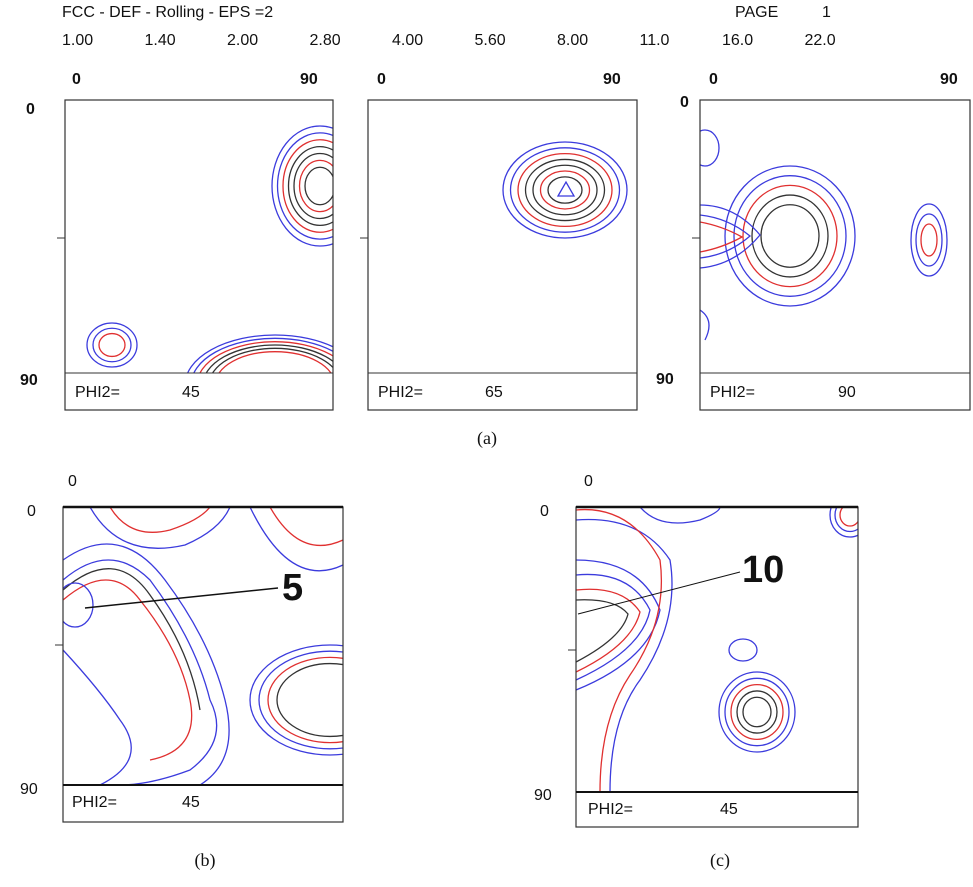 This screenshot has height=887, width=973. What do you see at coordinates (242, 40) in the screenshot?
I see `level-label: 2.00` at bounding box center [242, 40].